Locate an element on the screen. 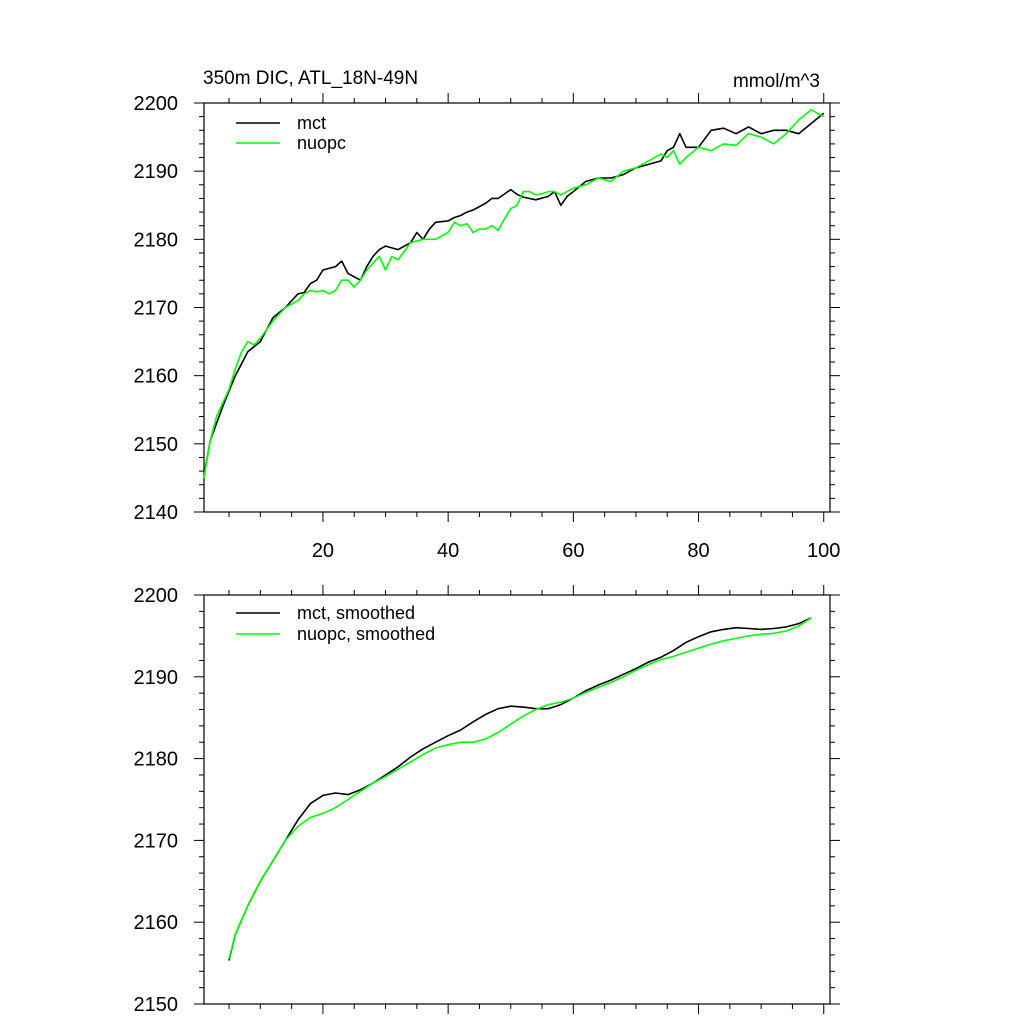 The image size is (1024, 1024). x-tick-label: 100 is located at coordinates (823, 551).